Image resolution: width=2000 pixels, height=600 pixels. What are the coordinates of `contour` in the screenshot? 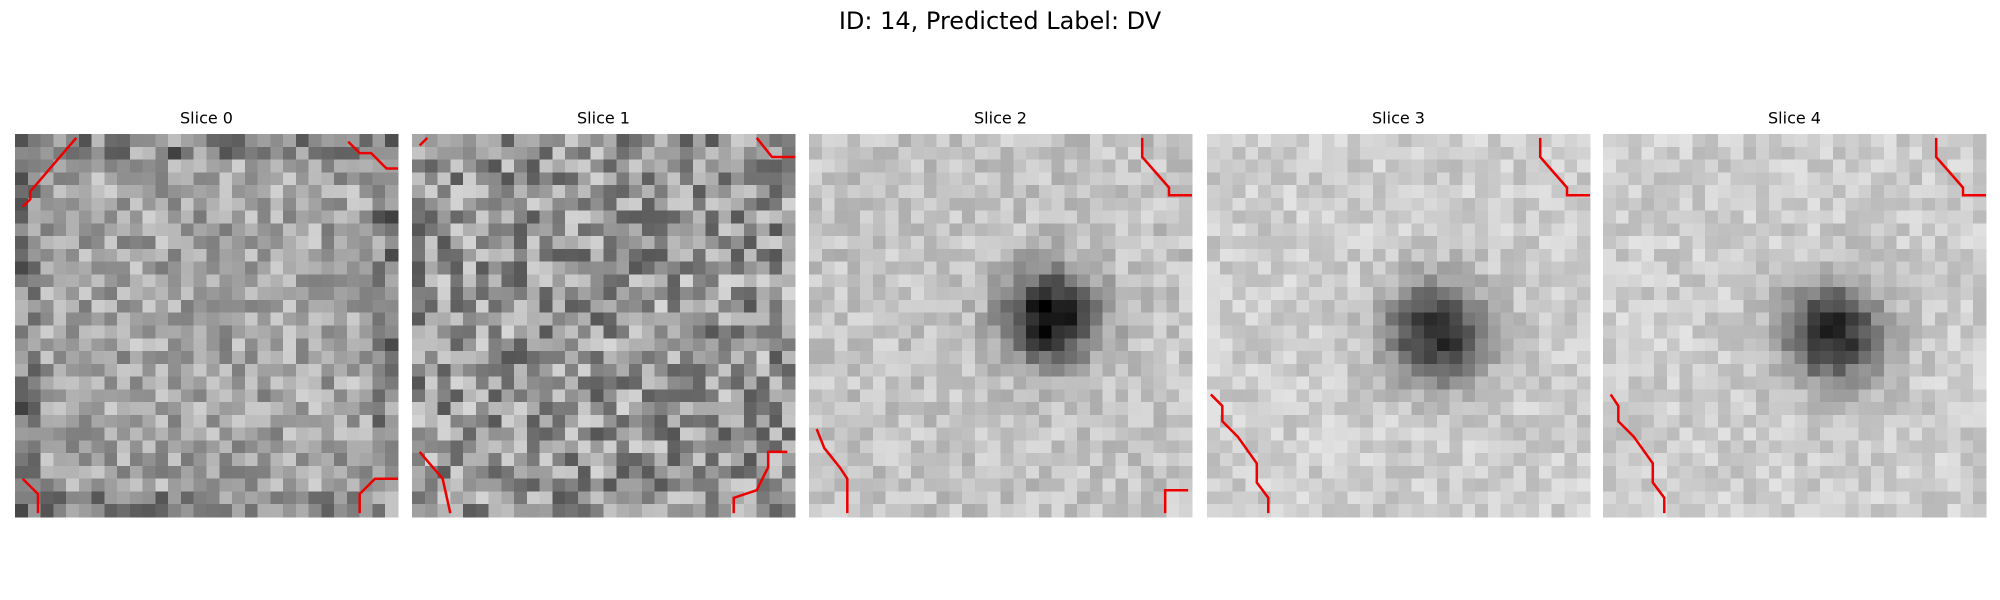 It's located at (1239, 453).